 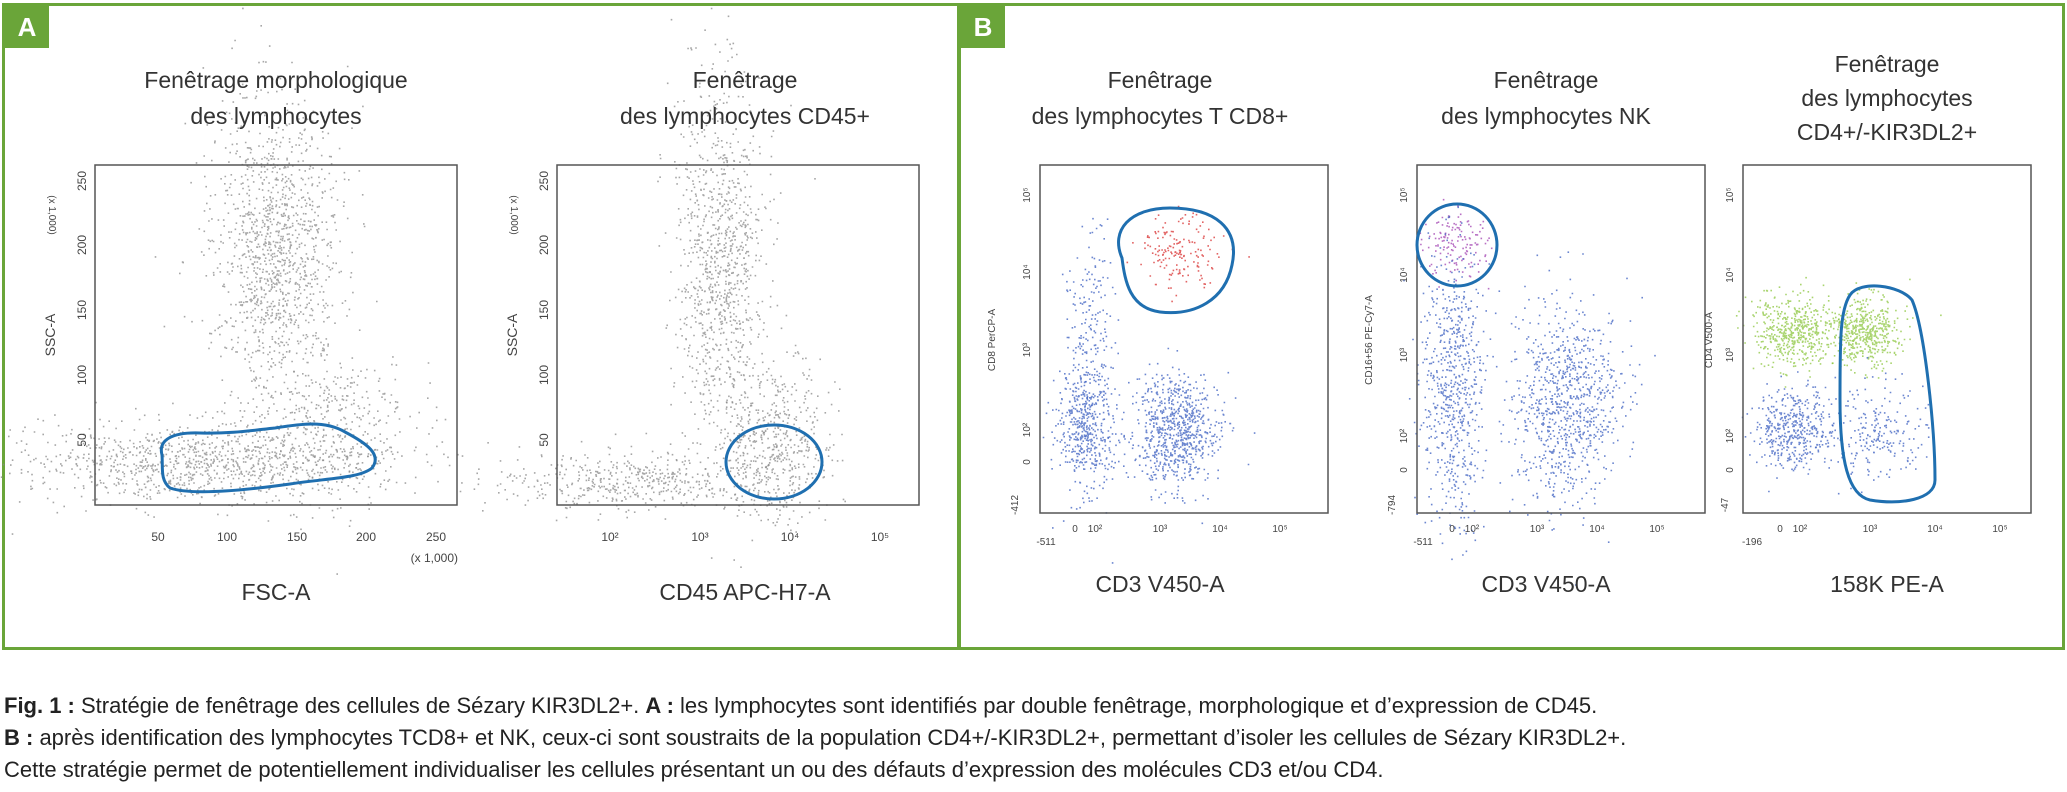 What do you see at coordinates (39, 705) in the screenshot?
I see `caption-fig-label: Fig. 1 :` at bounding box center [39, 705].